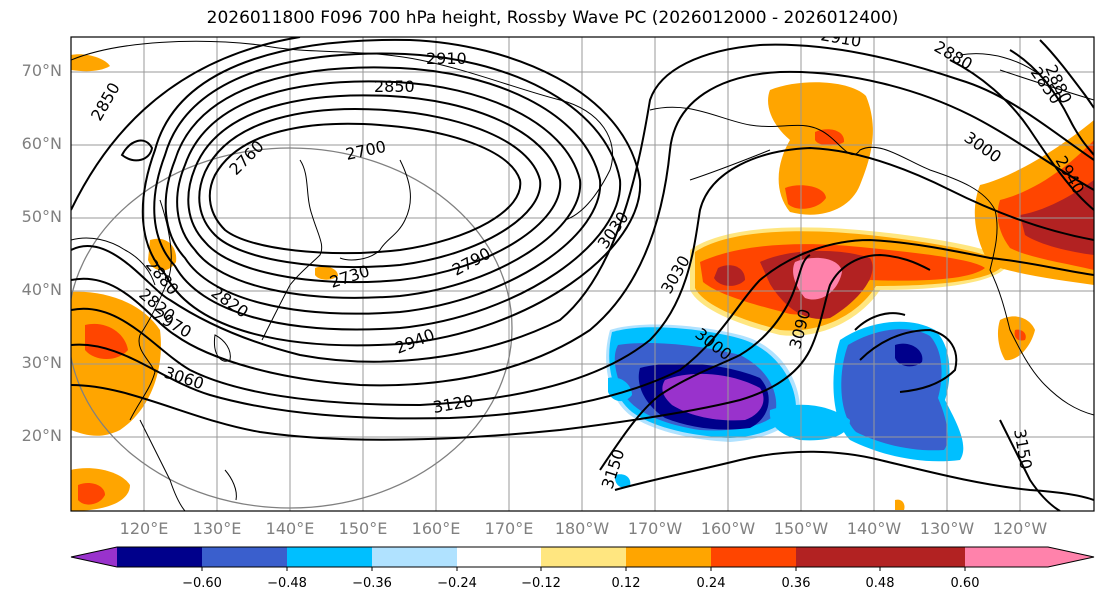 The image size is (1105, 604). What do you see at coordinates (796, 583) in the screenshot?
I see `colorbar-tick-label: 0.36` at bounding box center [796, 583].